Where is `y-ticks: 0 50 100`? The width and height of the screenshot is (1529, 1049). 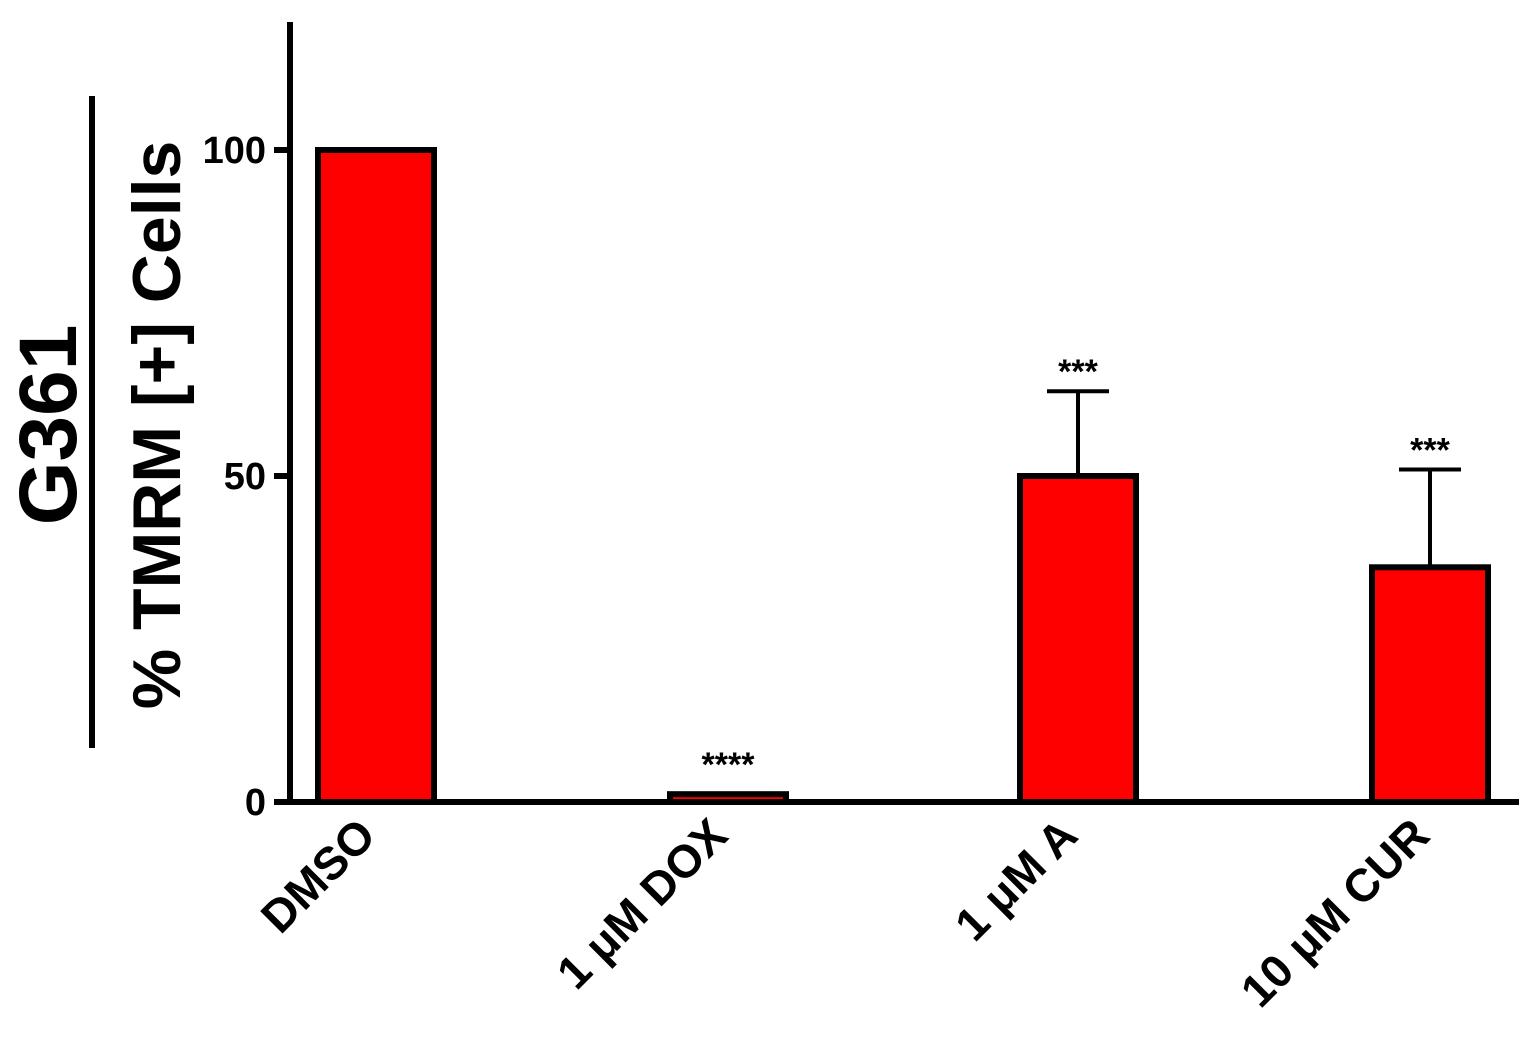
y-ticks: 0 50 100 is located at coordinates (246, 477).